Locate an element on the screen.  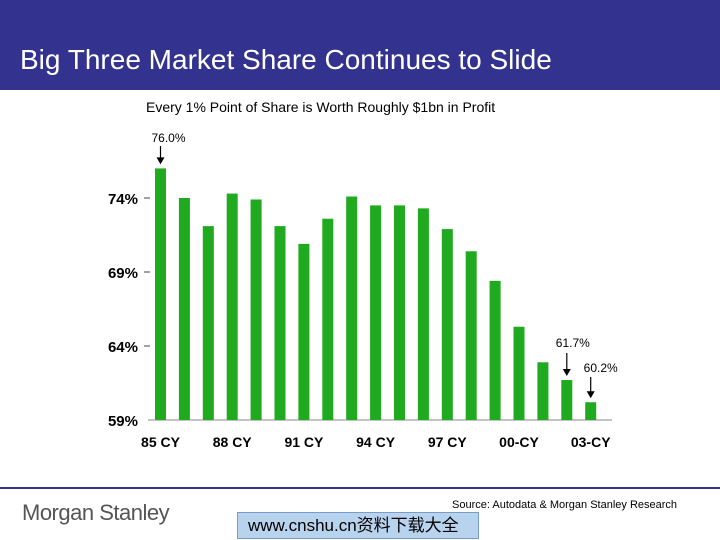
watermark-link: www.cnshu.cn资料下载大全 is located at coordinates (358, 525).